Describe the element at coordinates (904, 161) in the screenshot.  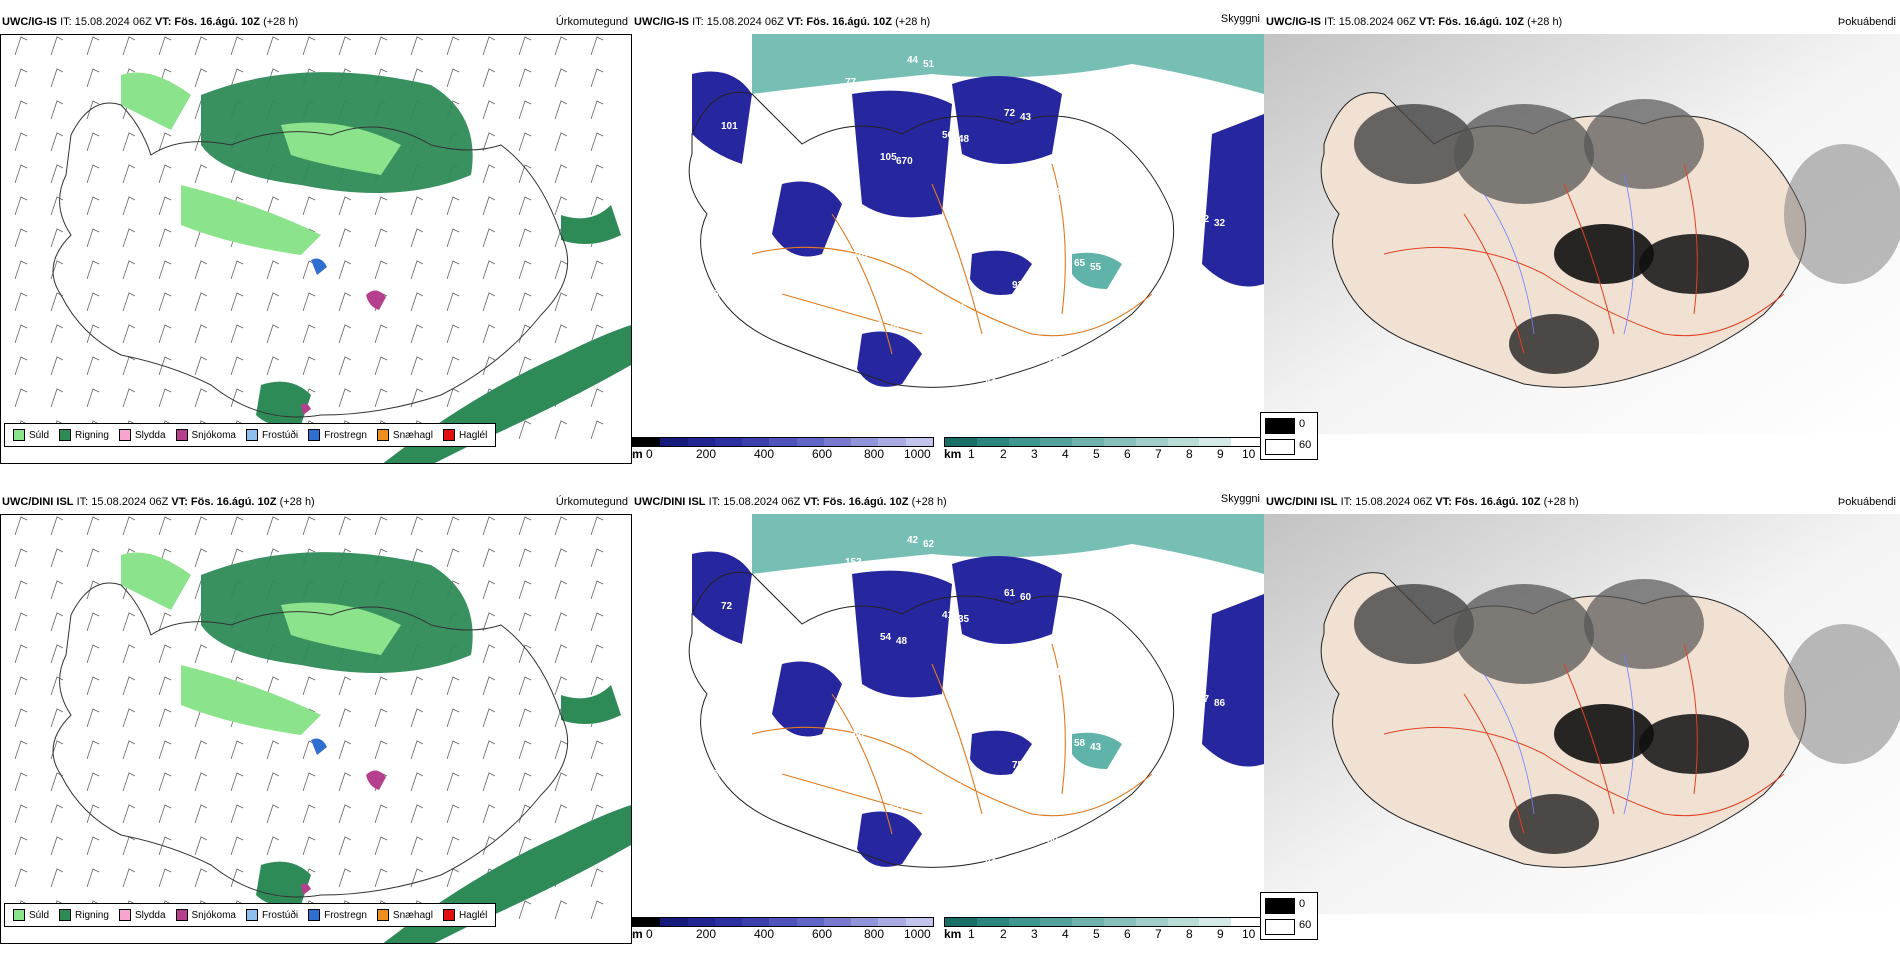
I see `visibility-value-label: 670` at that location.